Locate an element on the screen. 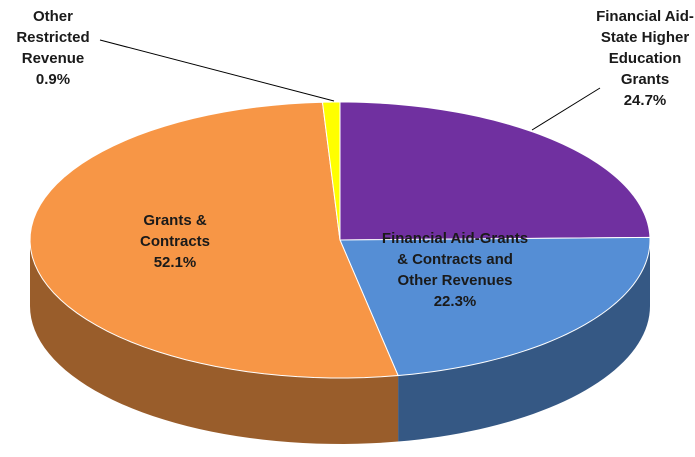  slice-label: Grants & Contracts 52.1% is located at coordinates (175, 241).